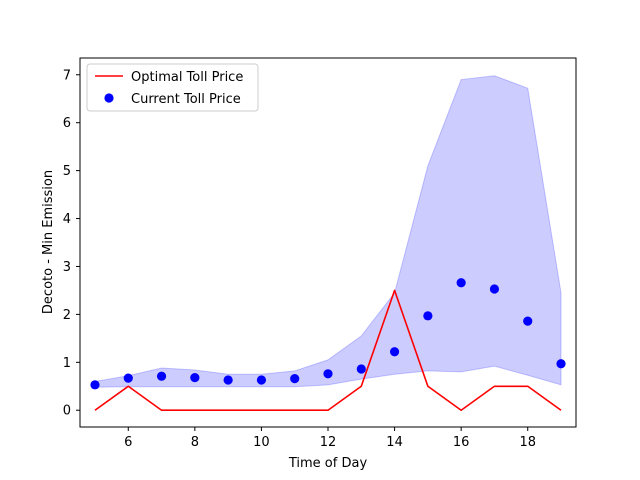  Describe the element at coordinates (128, 442) in the screenshot. I see `x-tick-label: 6` at that location.